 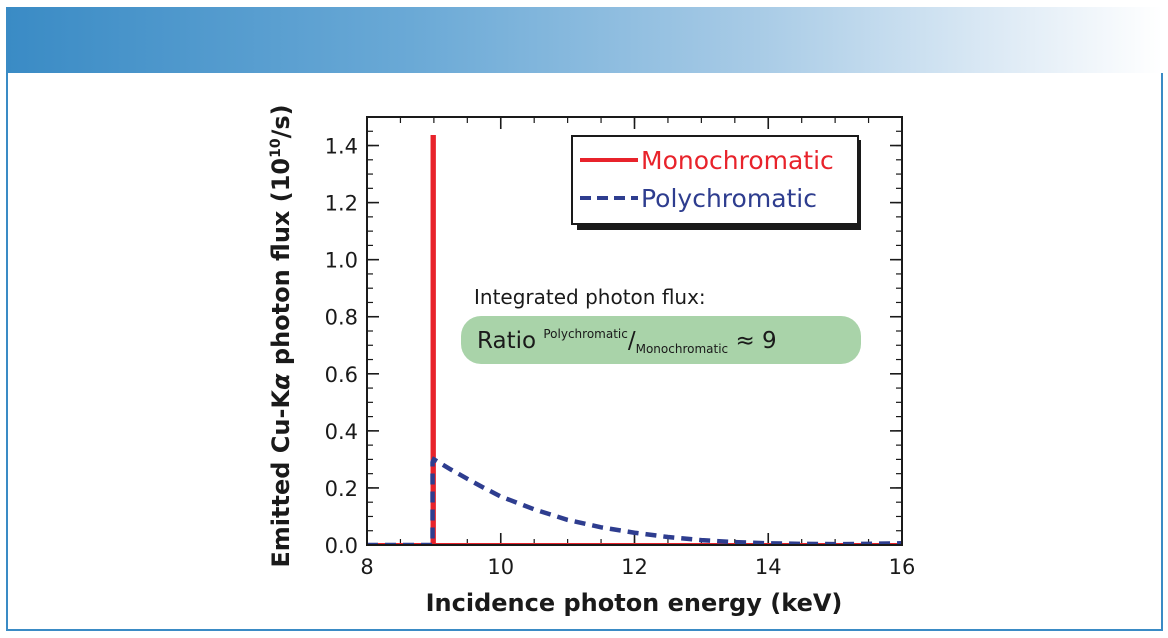 I want to click on y-tick-label: 1.2, so click(x=341, y=204).